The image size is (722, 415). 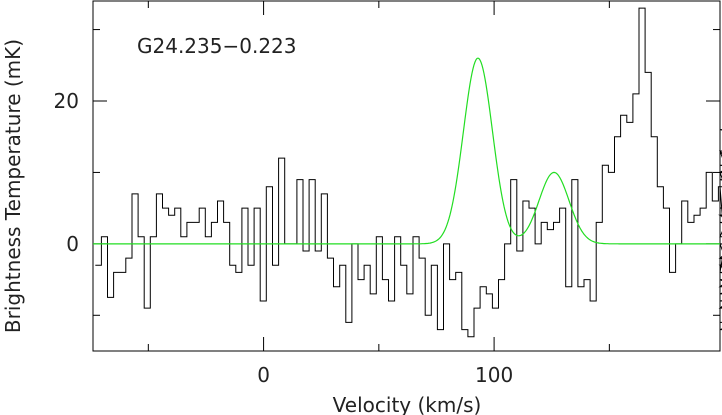 What do you see at coordinates (72, 244) in the screenshot?
I see `y-tick-label: 0` at bounding box center [72, 244].